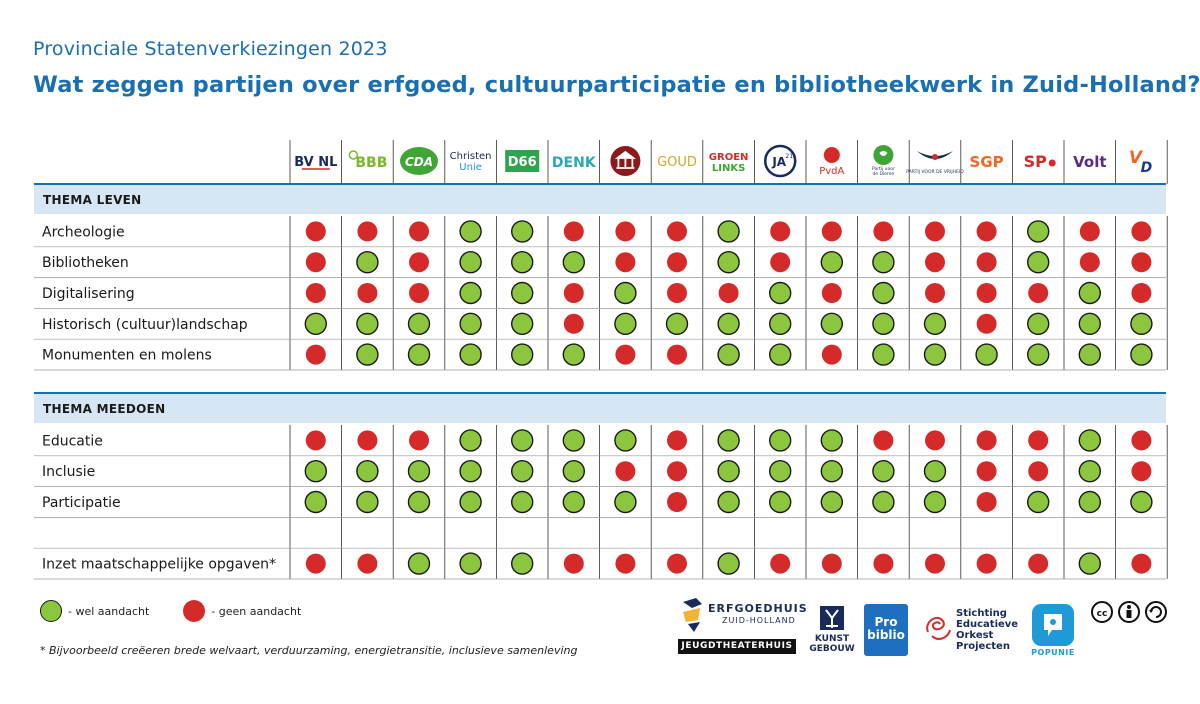 The image size is (1200, 704). I want to click on ja21-logo: JA 21, so click(780, 161).